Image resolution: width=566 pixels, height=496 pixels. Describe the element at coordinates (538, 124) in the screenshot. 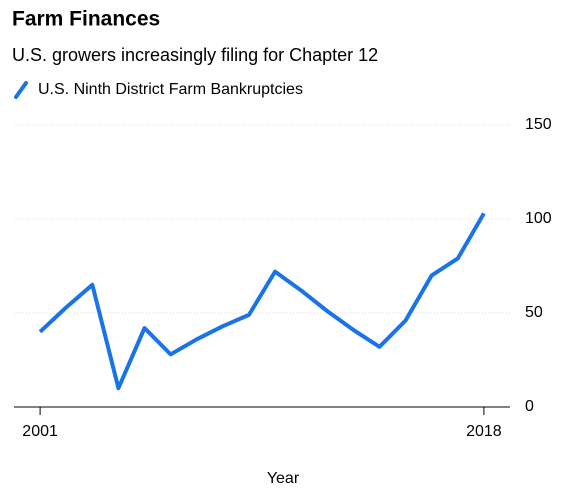

I see `y-tick-label: 150` at that location.